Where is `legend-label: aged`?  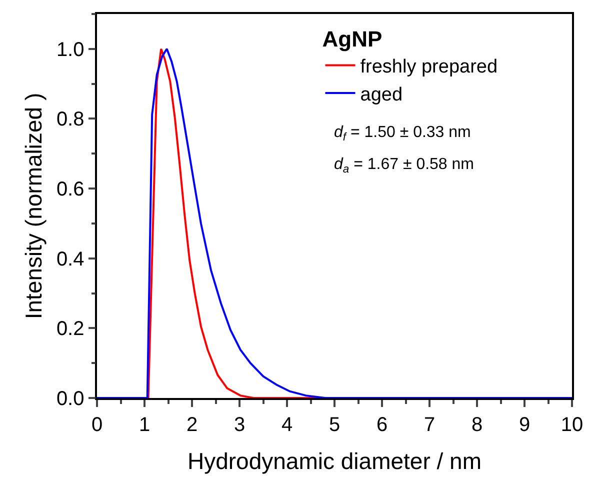
legend-label: aged is located at coordinates (381, 95).